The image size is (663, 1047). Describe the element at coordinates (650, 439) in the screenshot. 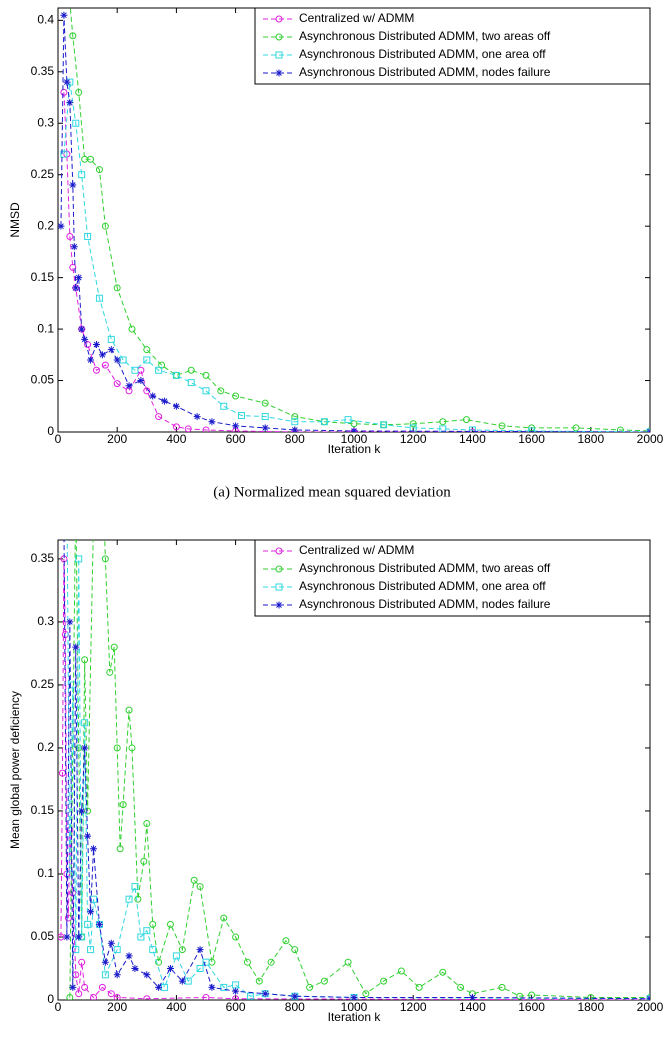

I see `x-tick-label: 2000` at that location.